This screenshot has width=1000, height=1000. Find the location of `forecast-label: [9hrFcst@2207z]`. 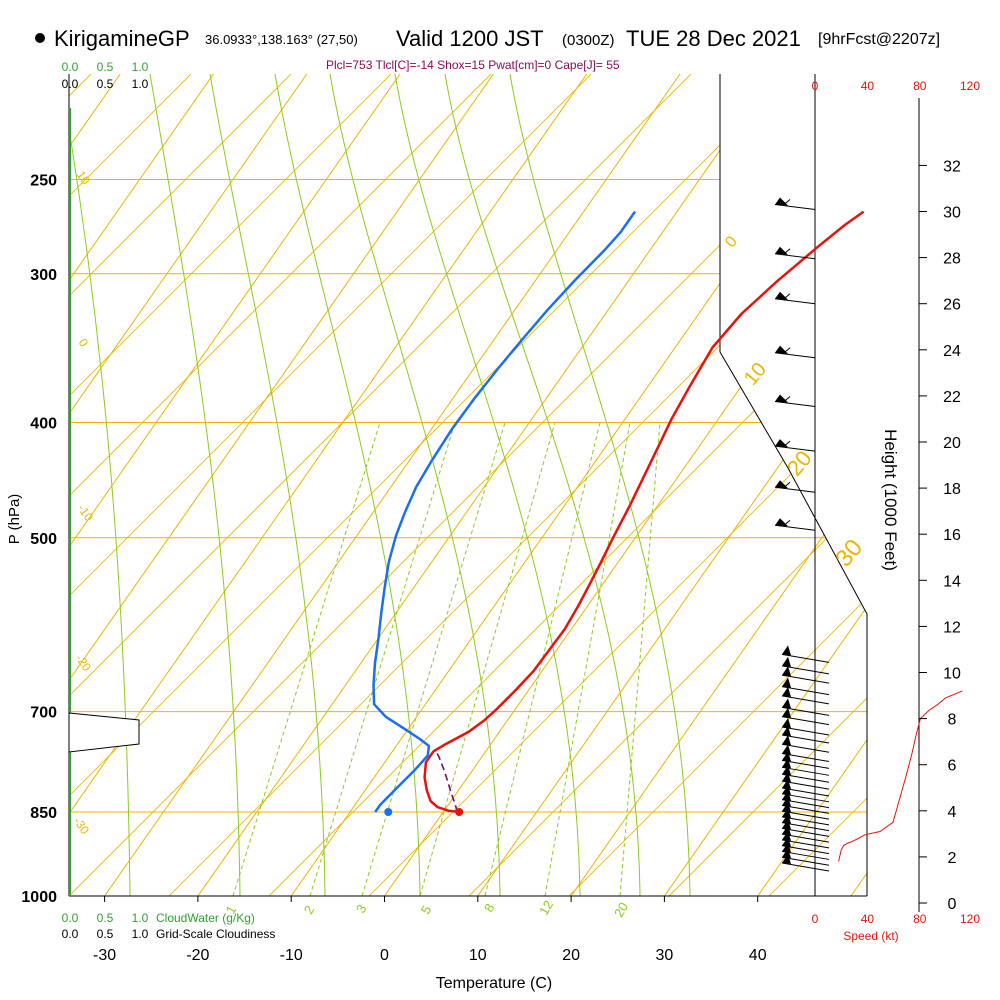

forecast-label: [9hrFcst@2207z] is located at coordinates (879, 39).